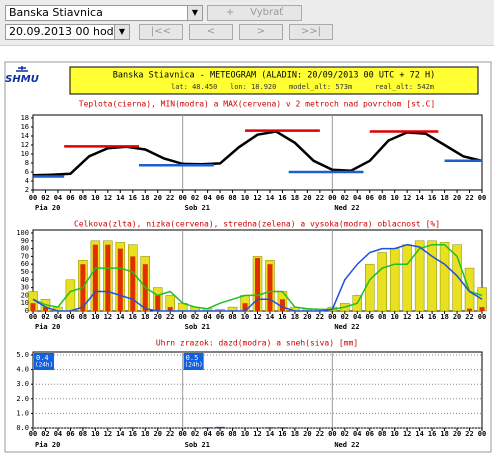 The image size is (494, 454). What do you see at coordinates (104, 13) in the screenshot?
I see `location-select: Banska Stiavnica ▼` at bounding box center [104, 13].